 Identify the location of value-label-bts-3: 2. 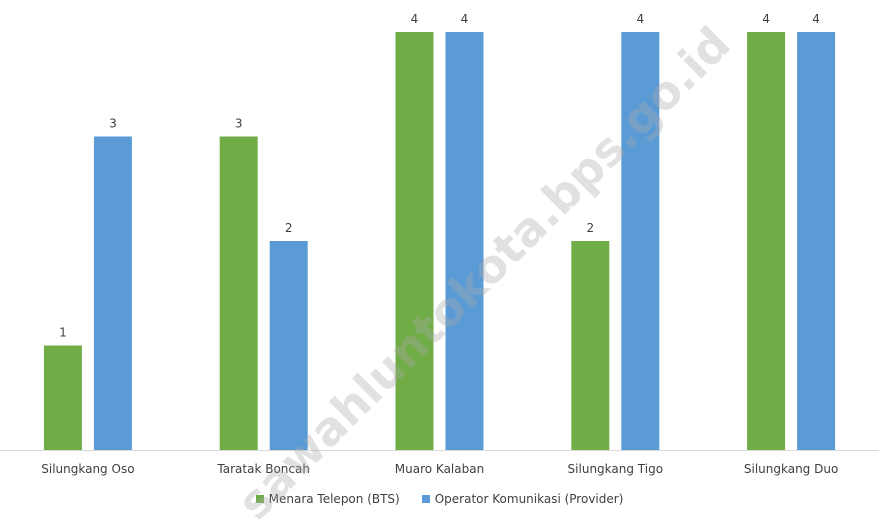
(590, 228).